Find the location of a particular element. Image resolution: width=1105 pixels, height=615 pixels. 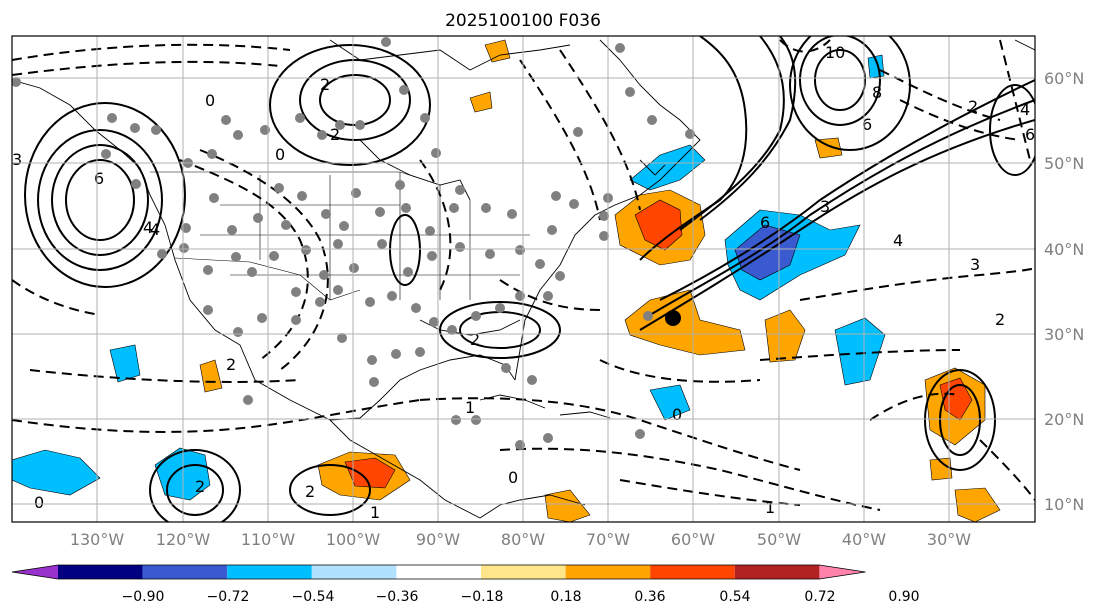

contour-label: 0 is located at coordinates (513, 477).